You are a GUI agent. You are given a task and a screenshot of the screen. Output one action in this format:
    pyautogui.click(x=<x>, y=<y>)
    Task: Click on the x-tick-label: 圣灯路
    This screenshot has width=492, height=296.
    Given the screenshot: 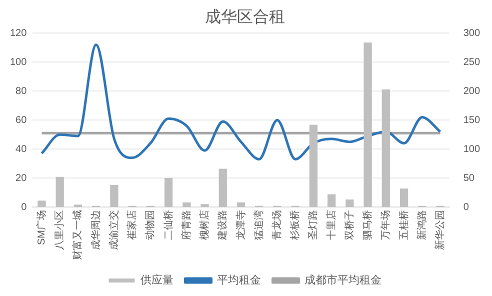 What is the action you would take?
    pyautogui.click(x=313, y=225)
    